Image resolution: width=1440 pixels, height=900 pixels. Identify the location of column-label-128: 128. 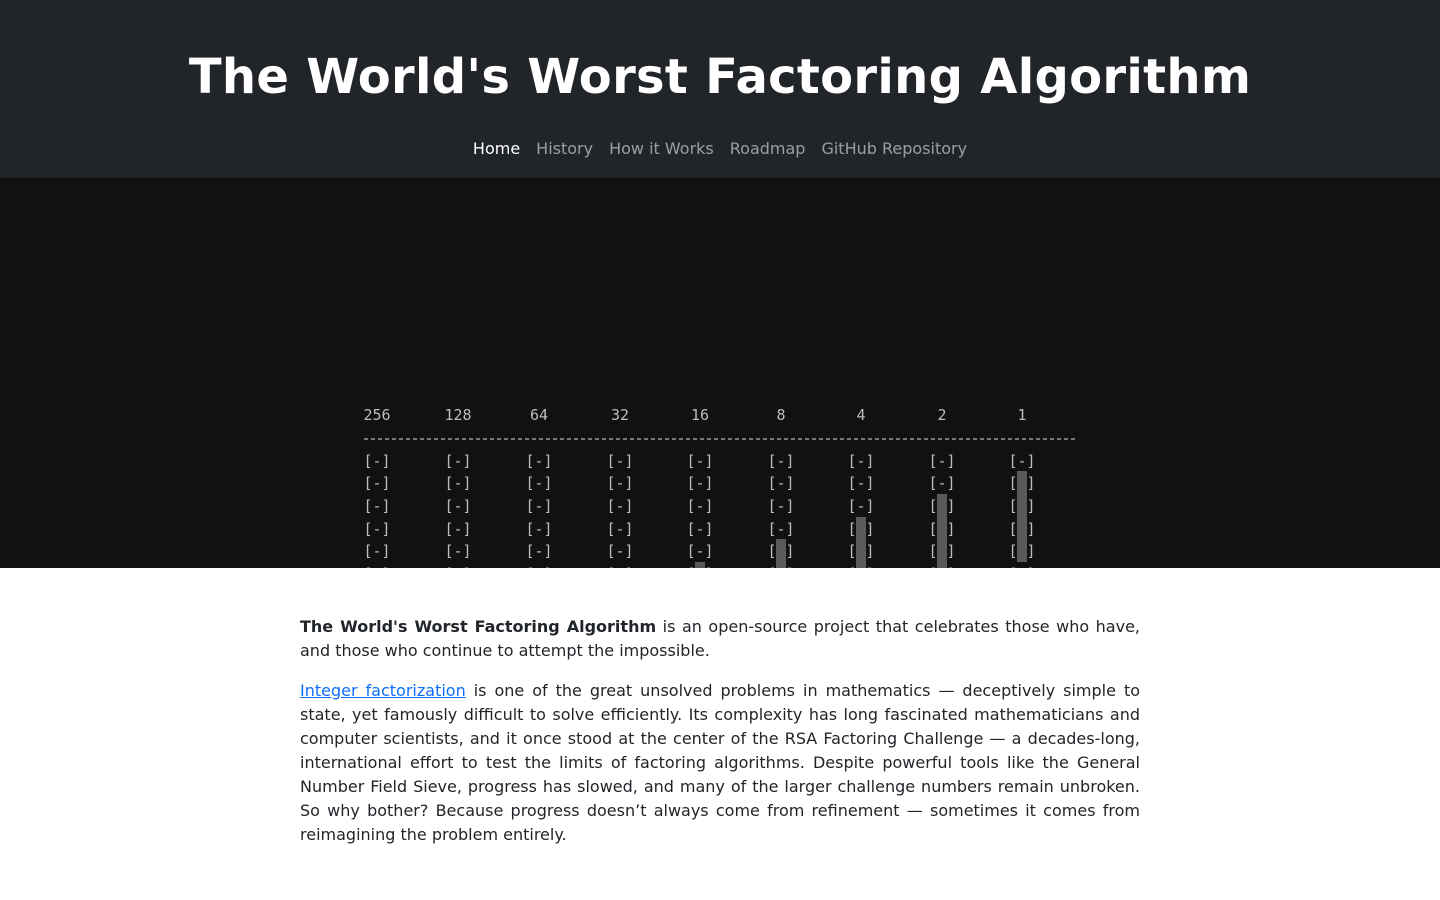
(457, 415).